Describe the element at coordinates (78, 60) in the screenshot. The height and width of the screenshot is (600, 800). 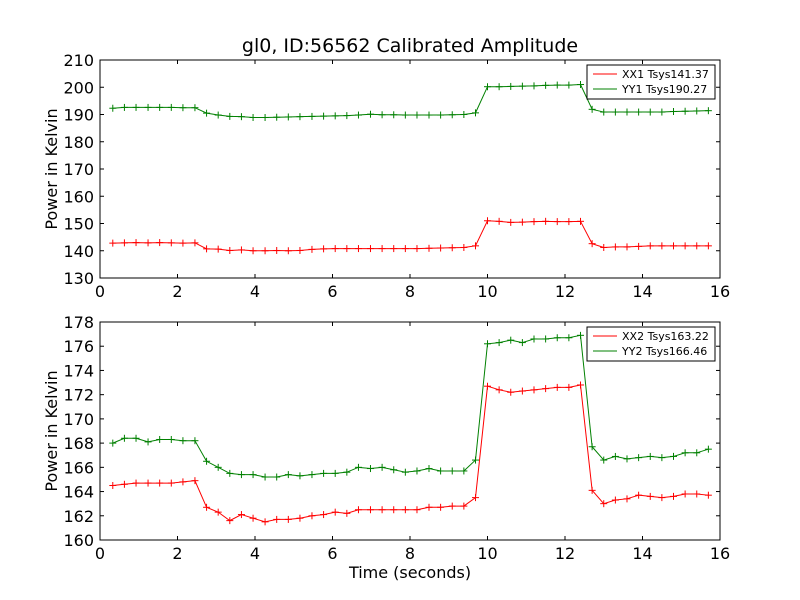
I see `y-tick-label: 210` at that location.